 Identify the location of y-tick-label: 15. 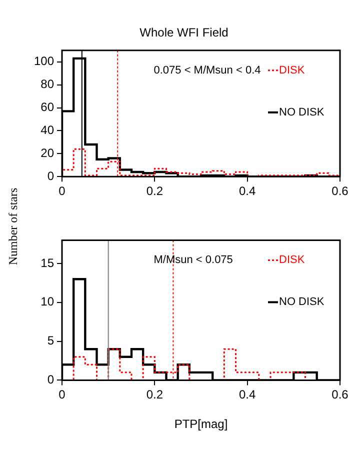
(47, 263).